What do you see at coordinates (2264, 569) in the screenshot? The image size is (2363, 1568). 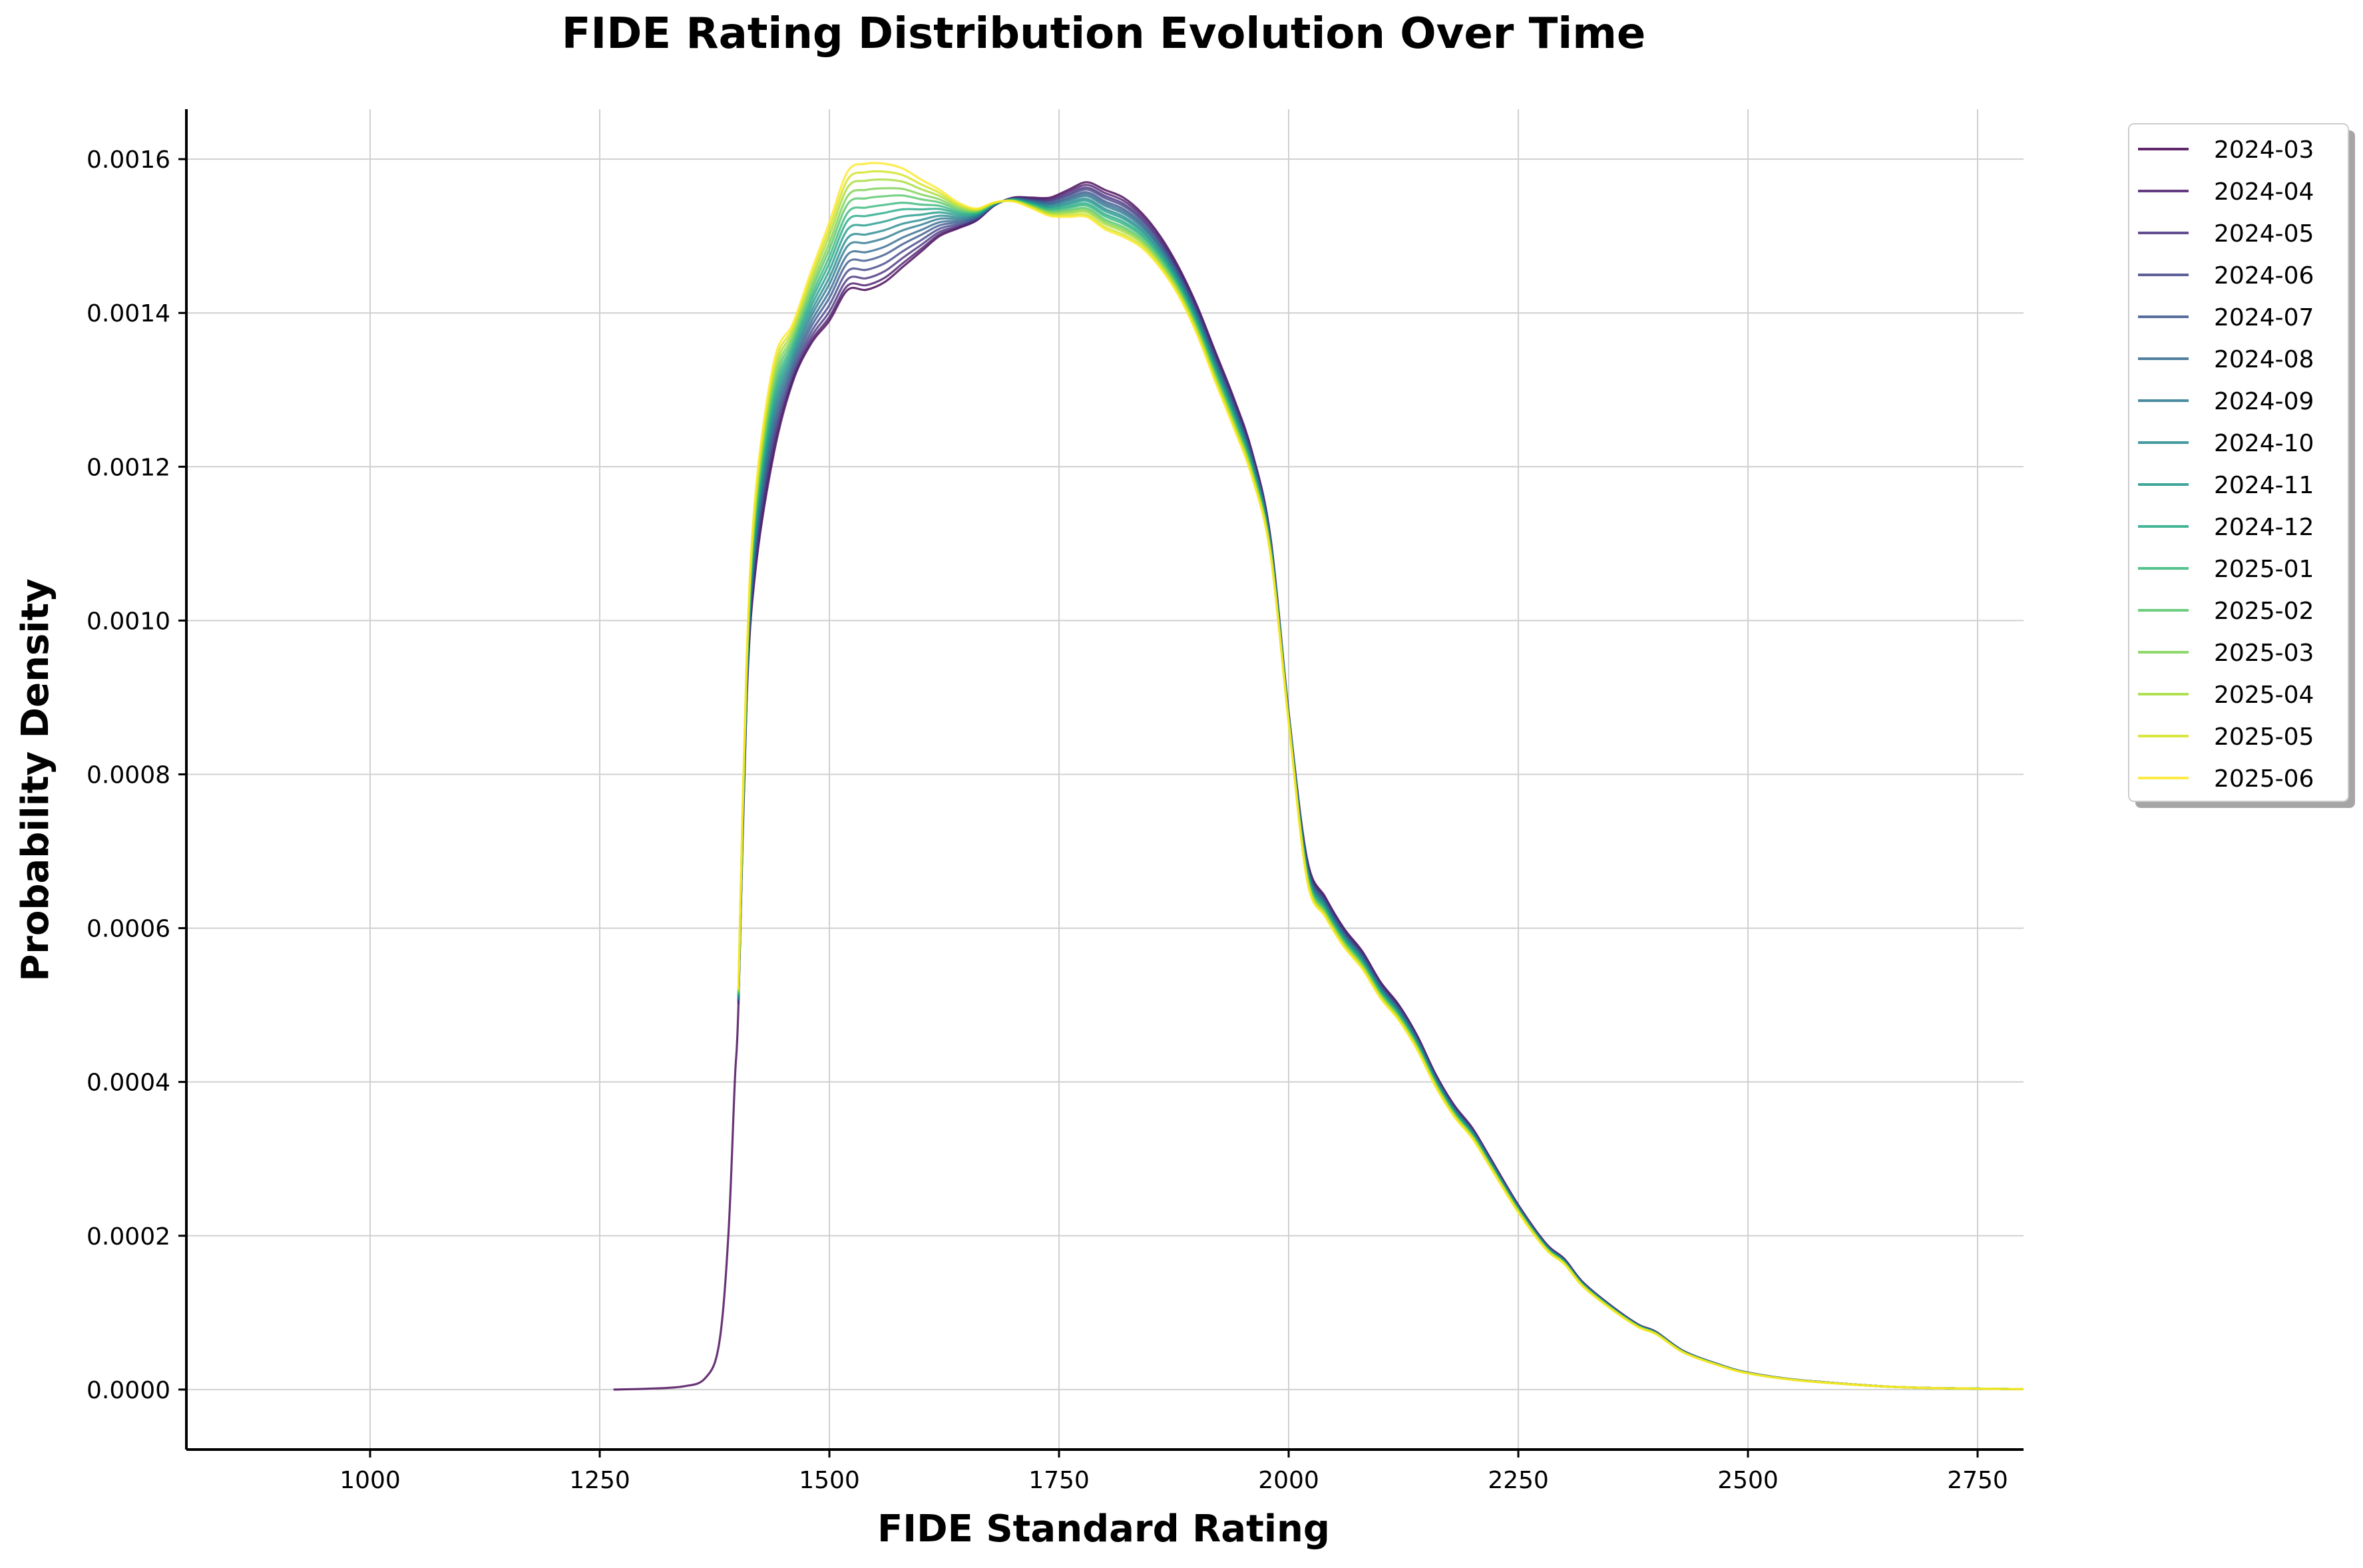 I see `legend-label: 2025-01` at bounding box center [2264, 569].